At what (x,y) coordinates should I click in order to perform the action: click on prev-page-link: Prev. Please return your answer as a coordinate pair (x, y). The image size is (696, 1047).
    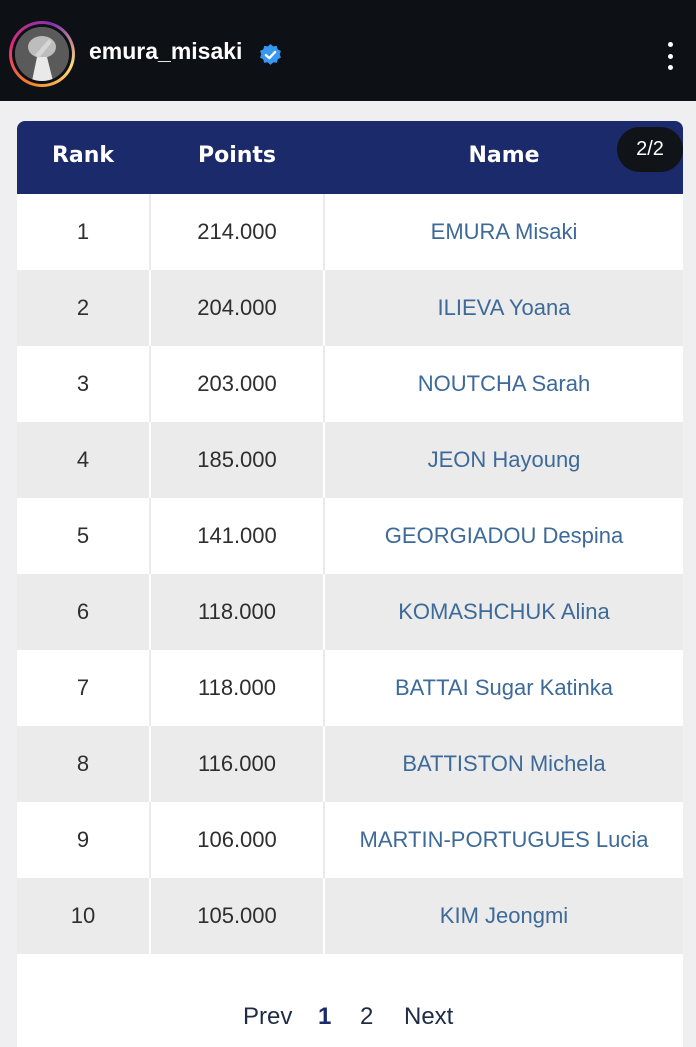
    Looking at the image, I should click on (268, 1016).